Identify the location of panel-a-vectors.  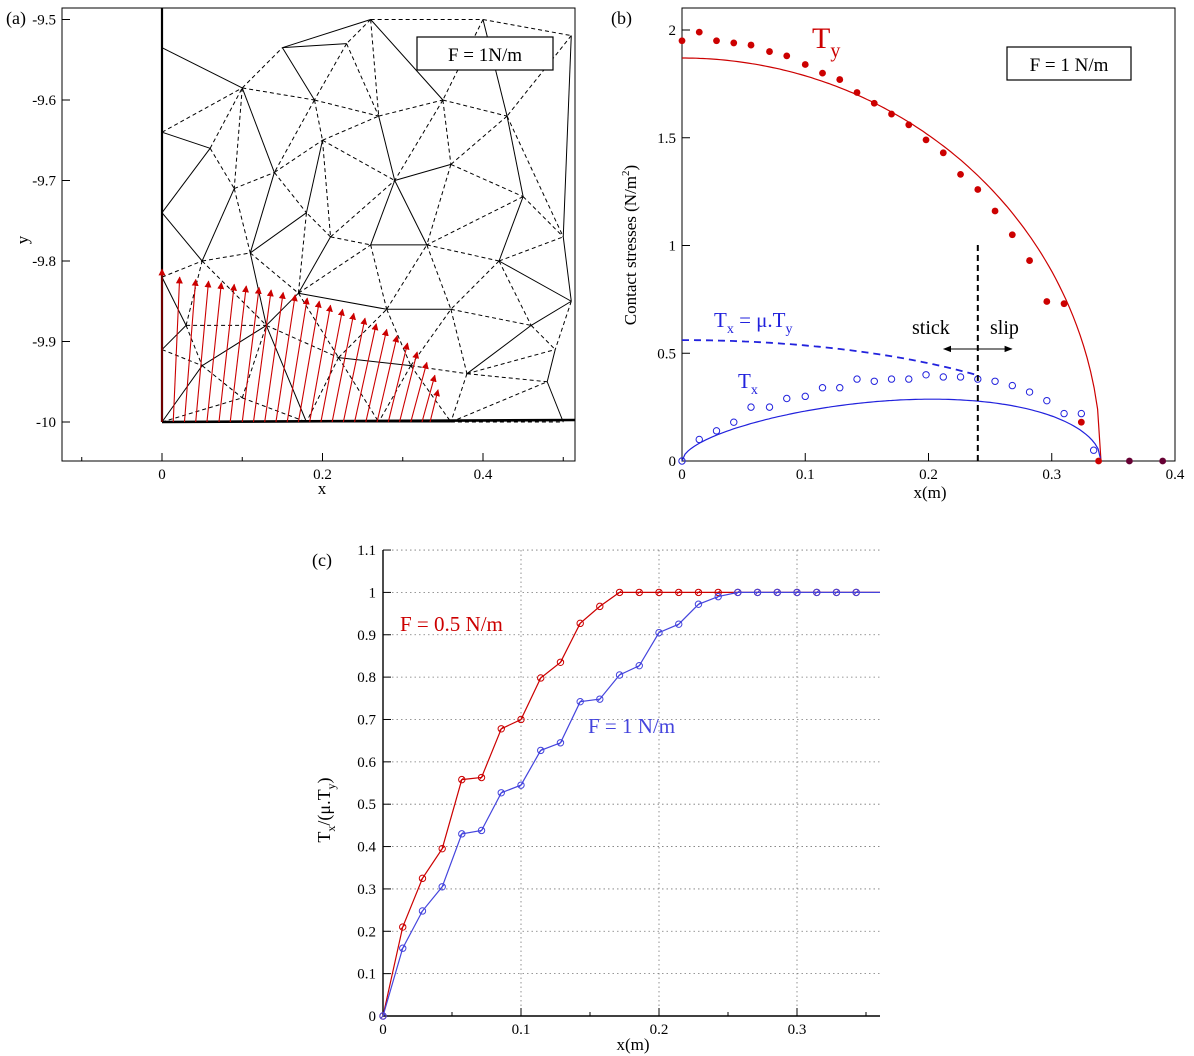
(299, 345).